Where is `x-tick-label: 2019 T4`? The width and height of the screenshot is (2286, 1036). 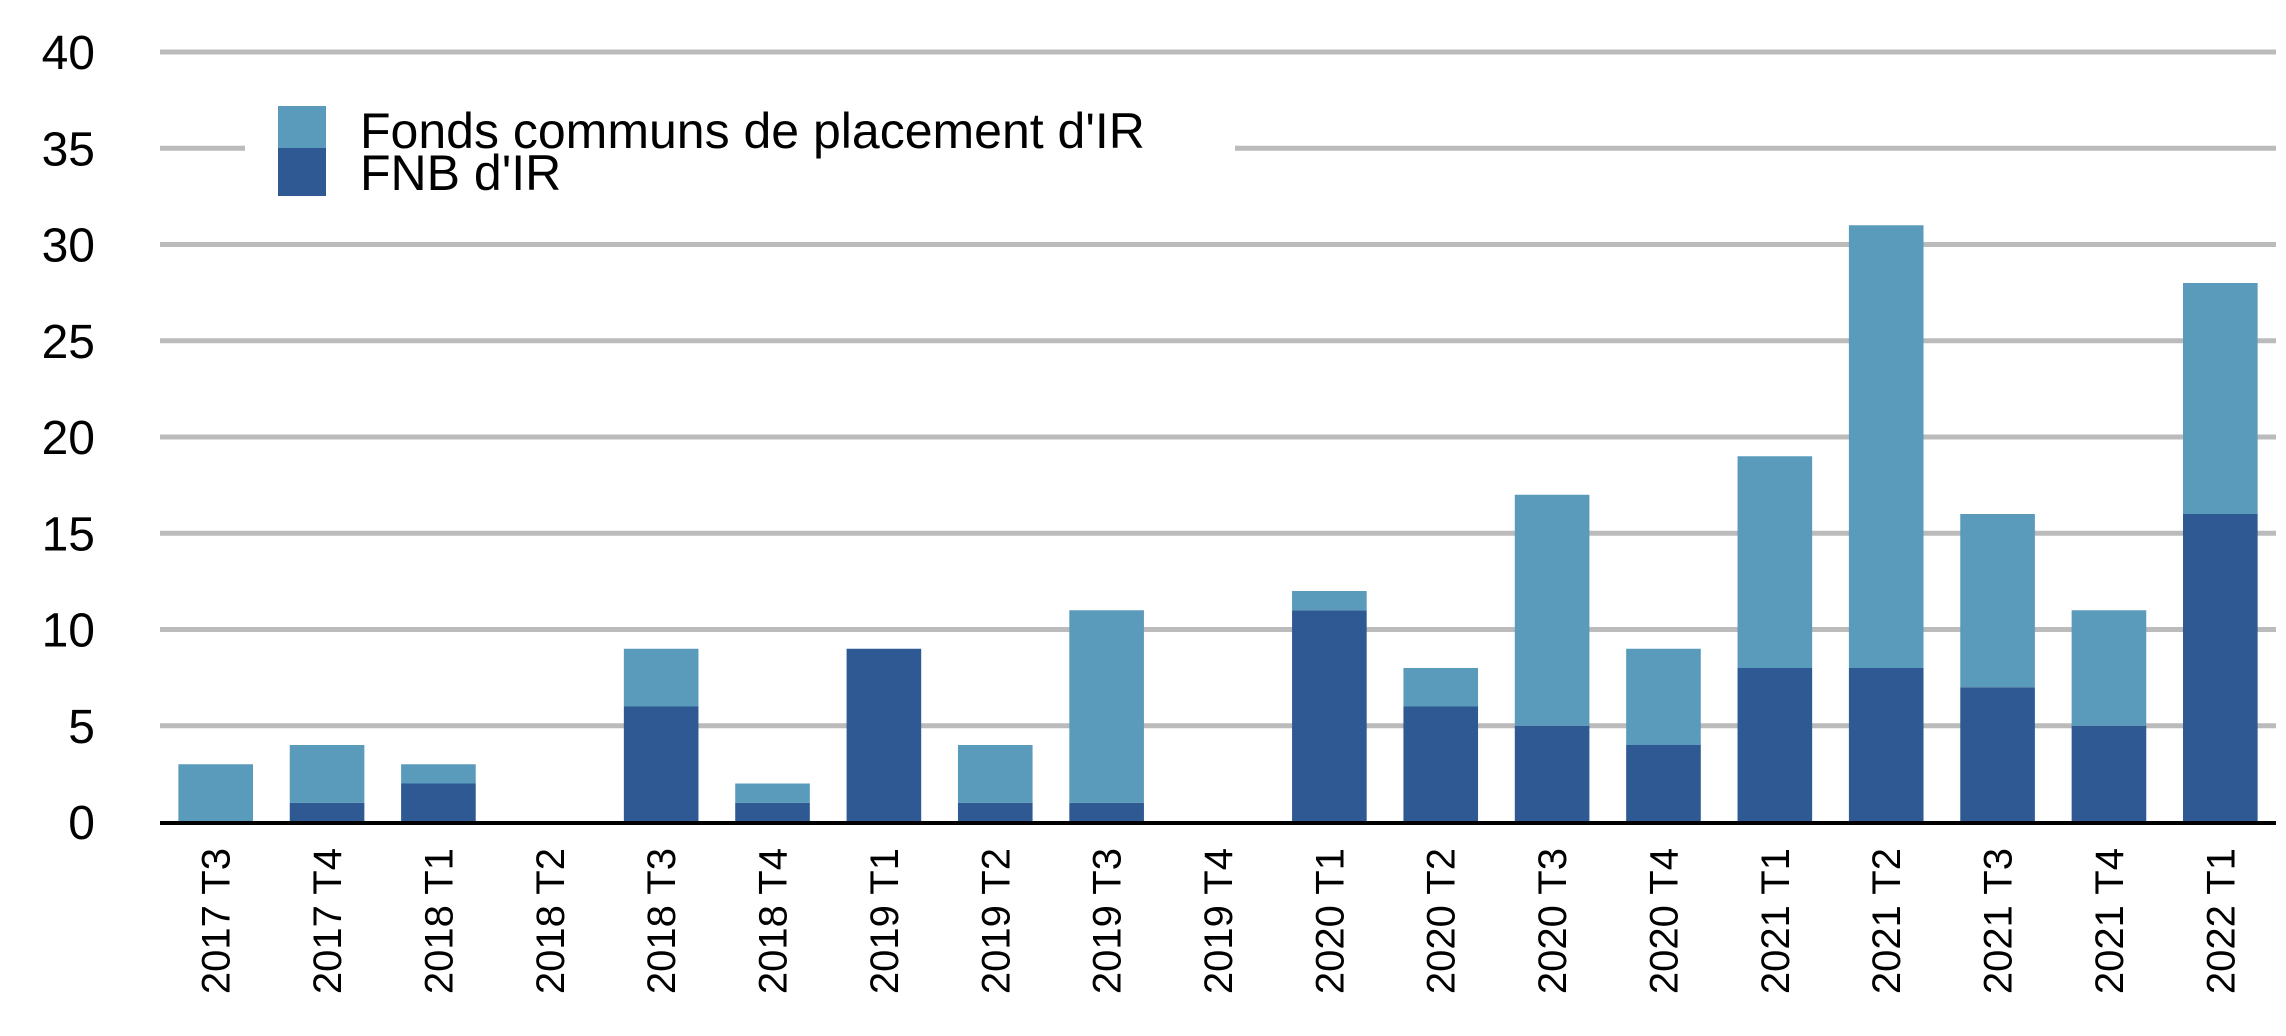
x-tick-label: 2019 T4 is located at coordinates (1219, 921).